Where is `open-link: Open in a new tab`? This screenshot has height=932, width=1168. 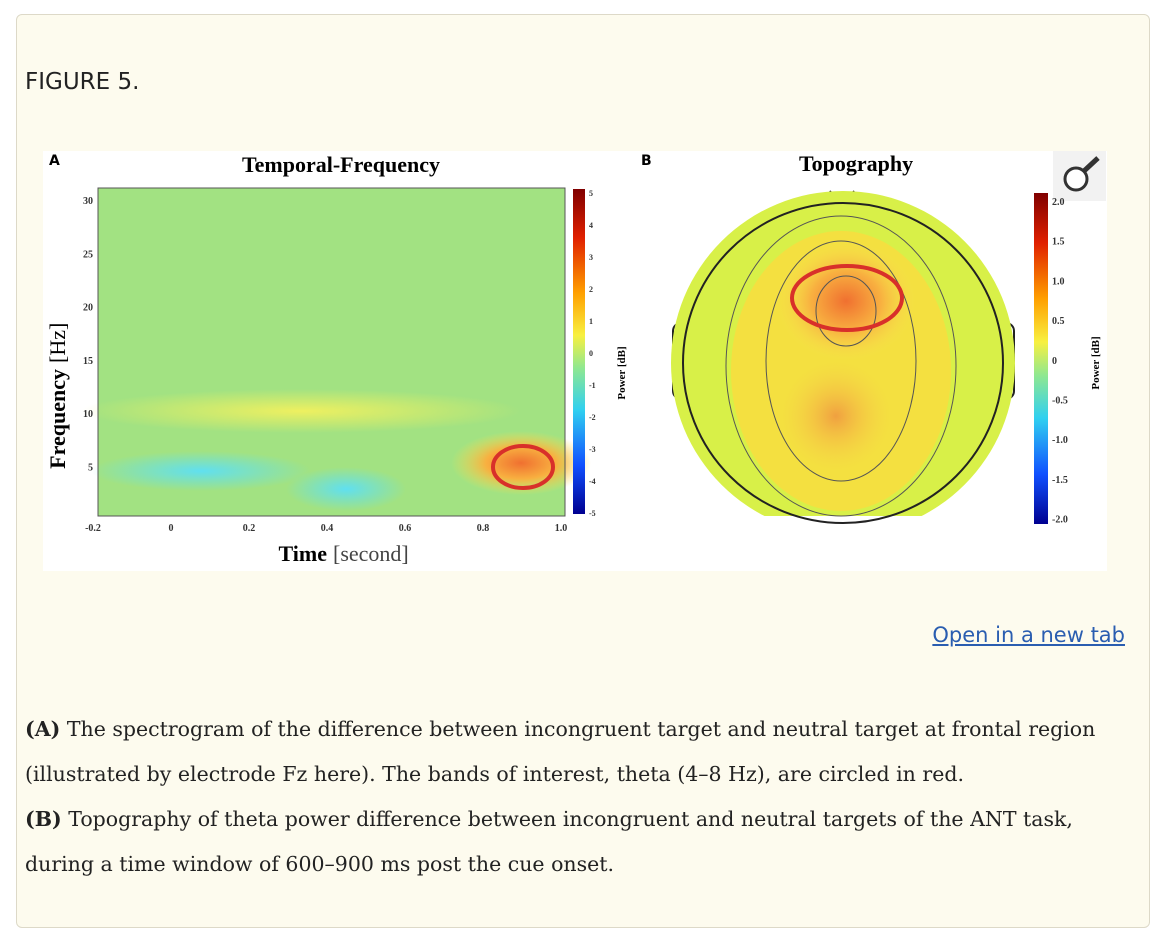 open-link: Open in a new tab is located at coordinates (1028, 635).